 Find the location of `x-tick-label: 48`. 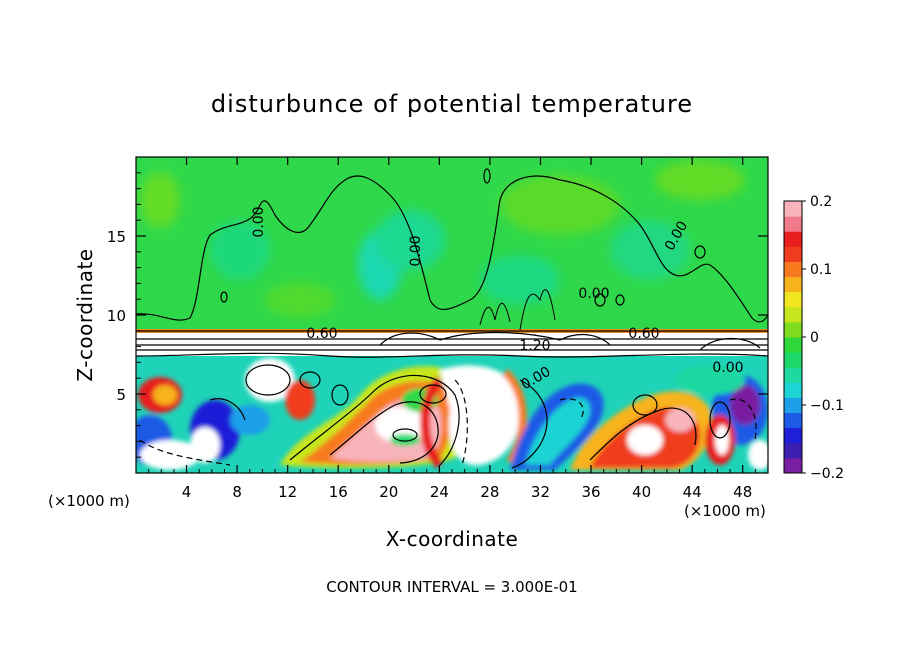

x-tick-label: 48 is located at coordinates (742, 492).